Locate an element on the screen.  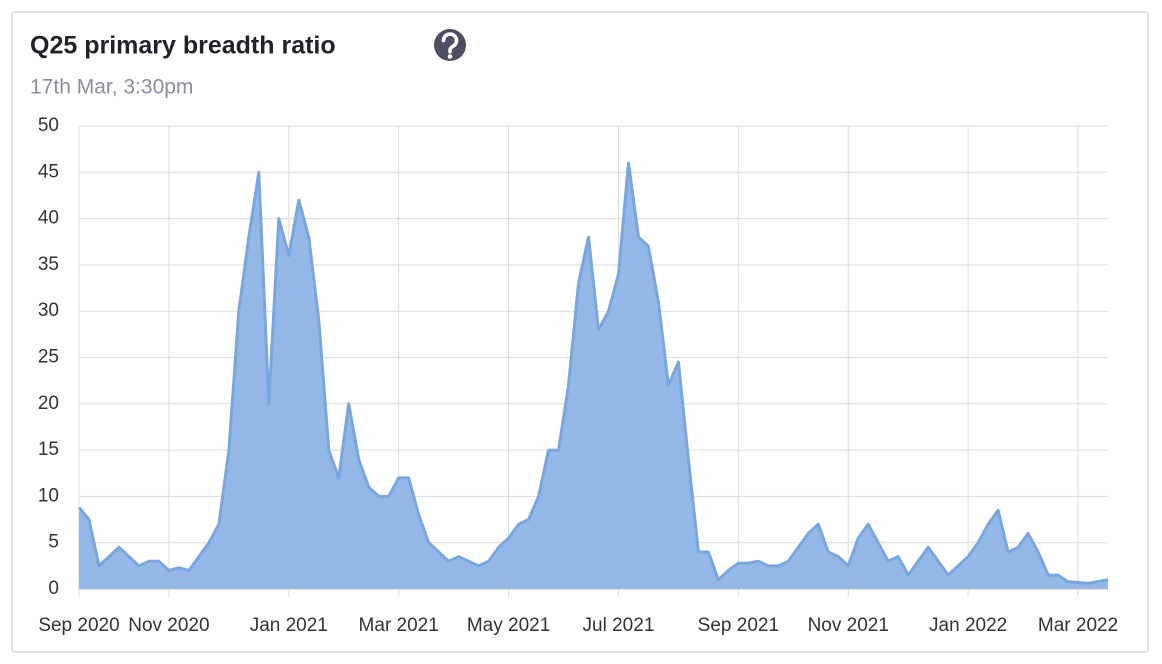
x-tick-label: Sep 2020 is located at coordinates (78, 625).